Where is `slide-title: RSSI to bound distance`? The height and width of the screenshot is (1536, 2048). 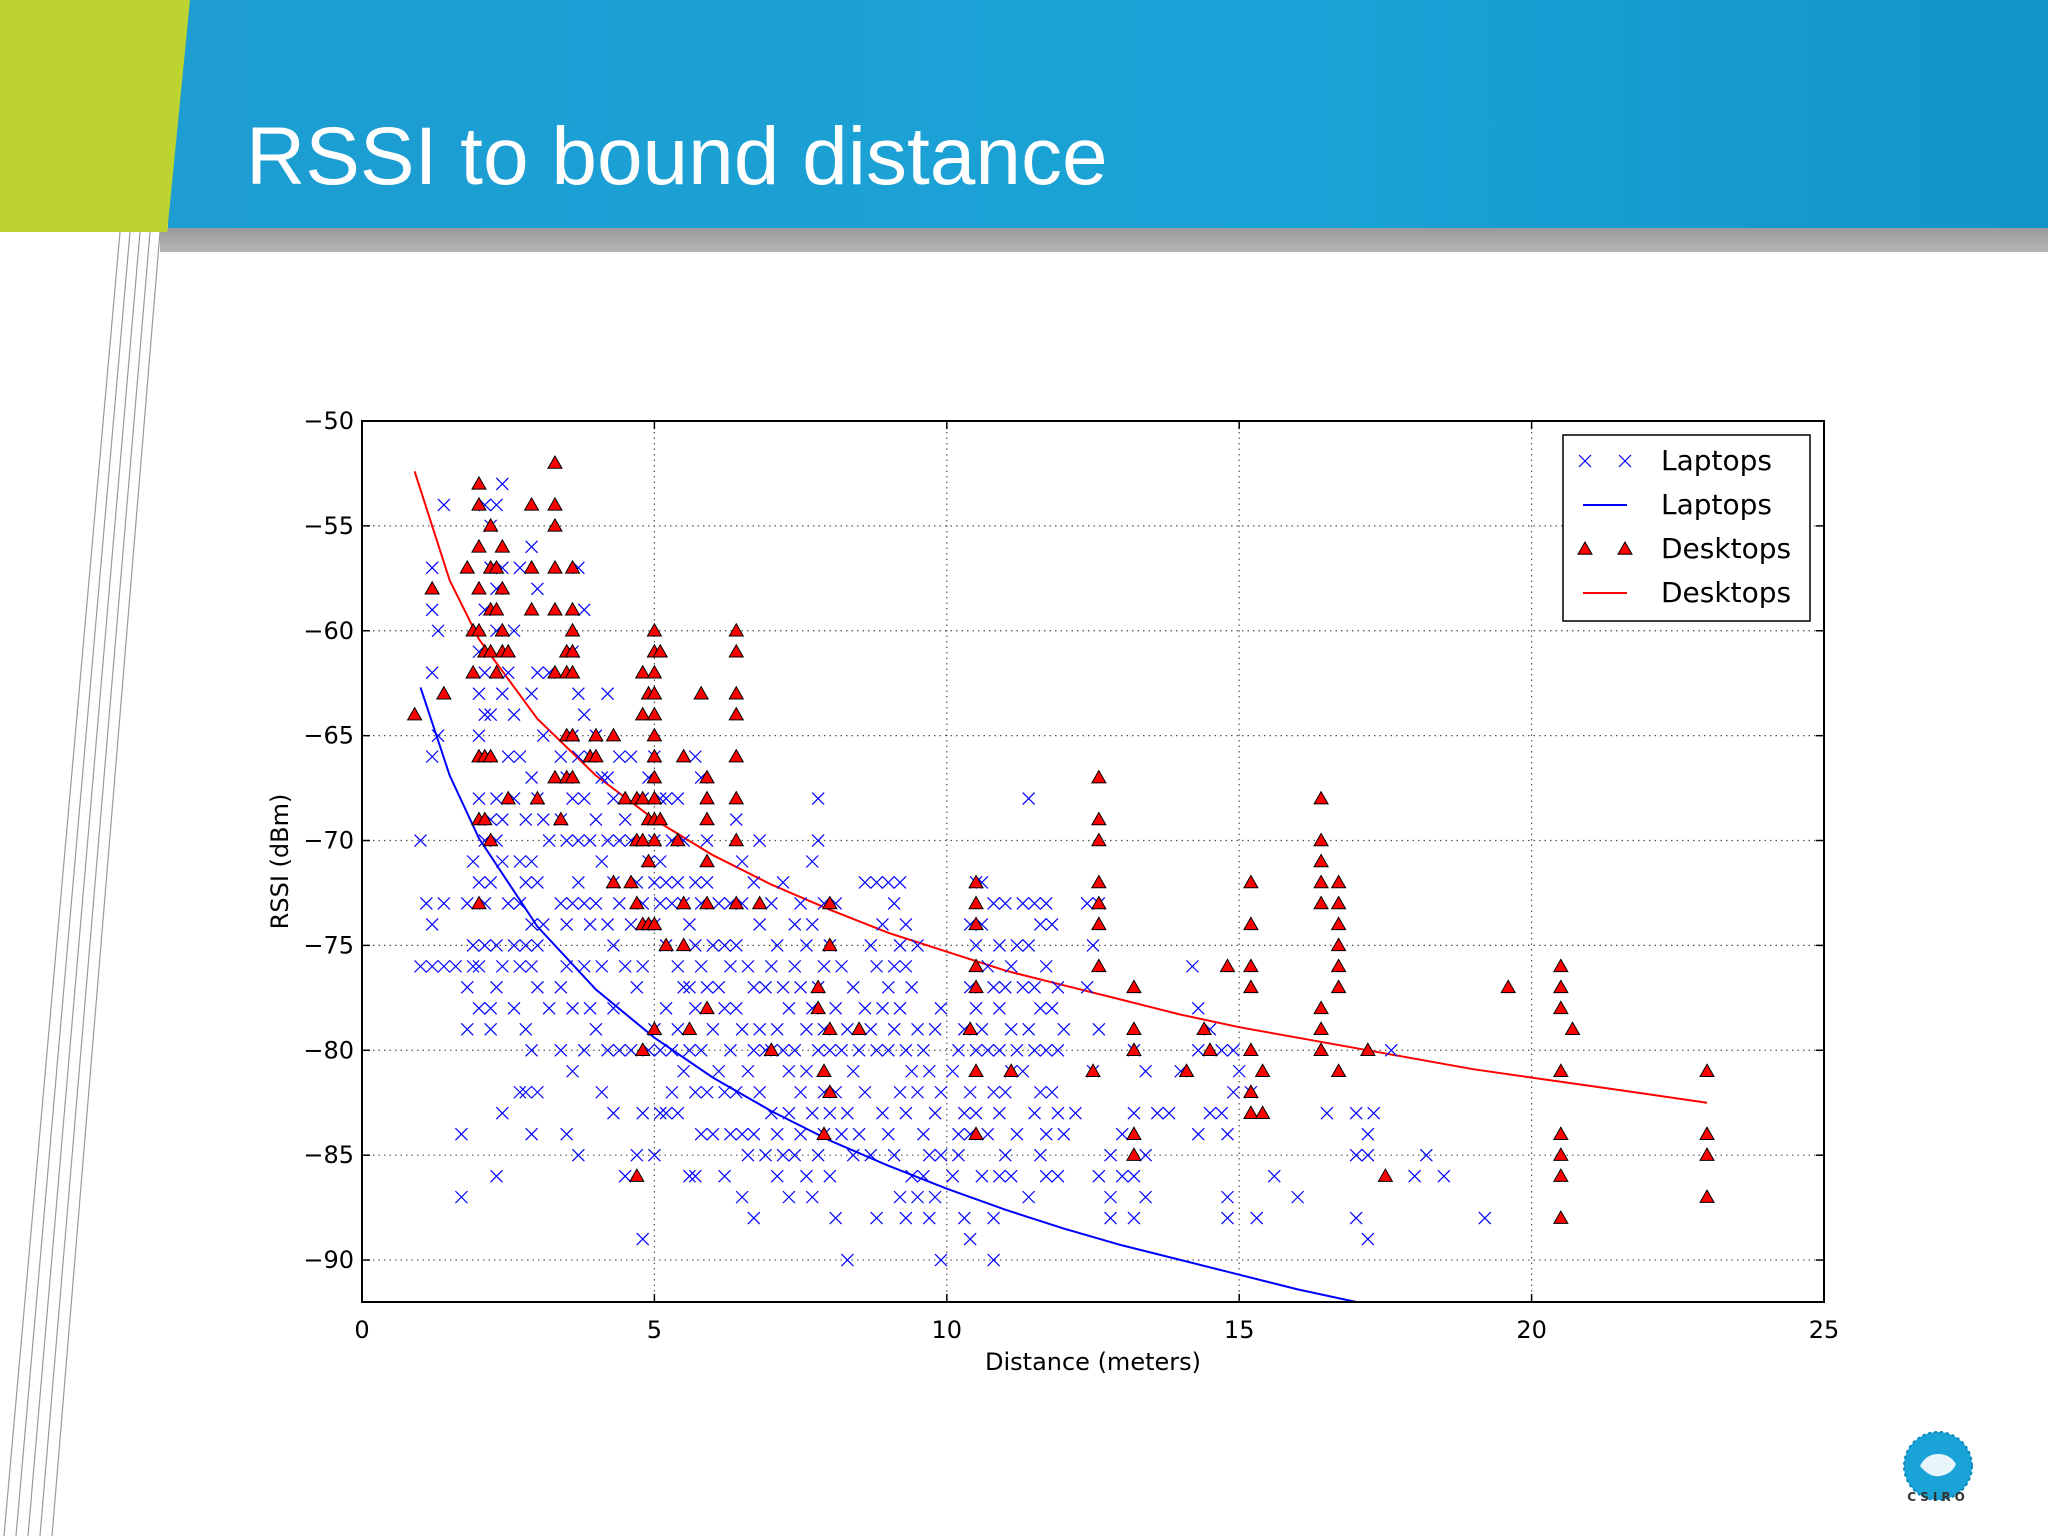 slide-title: RSSI to bound distance is located at coordinates (677, 156).